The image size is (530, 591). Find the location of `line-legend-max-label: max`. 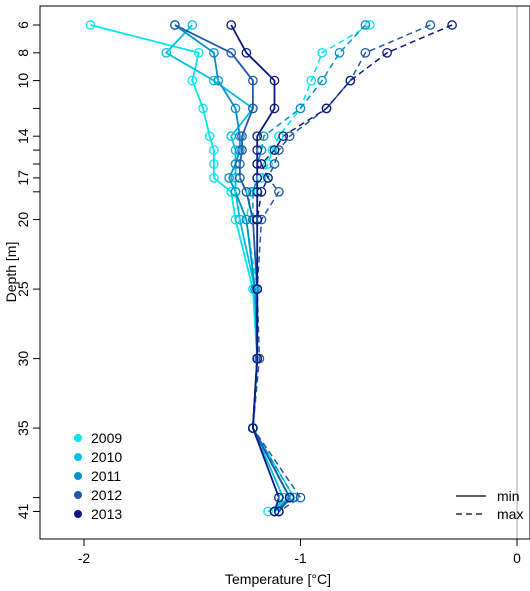

line-legend-max-label: max is located at coordinates (510, 514).